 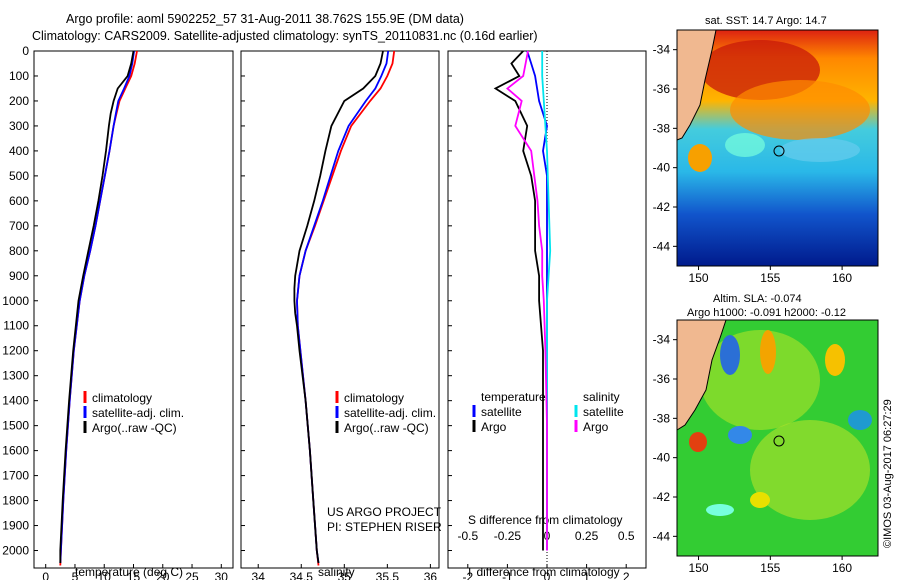 What do you see at coordinates (302, 575) in the screenshot?
I see `x-tick-label: 34.5` at bounding box center [302, 575].